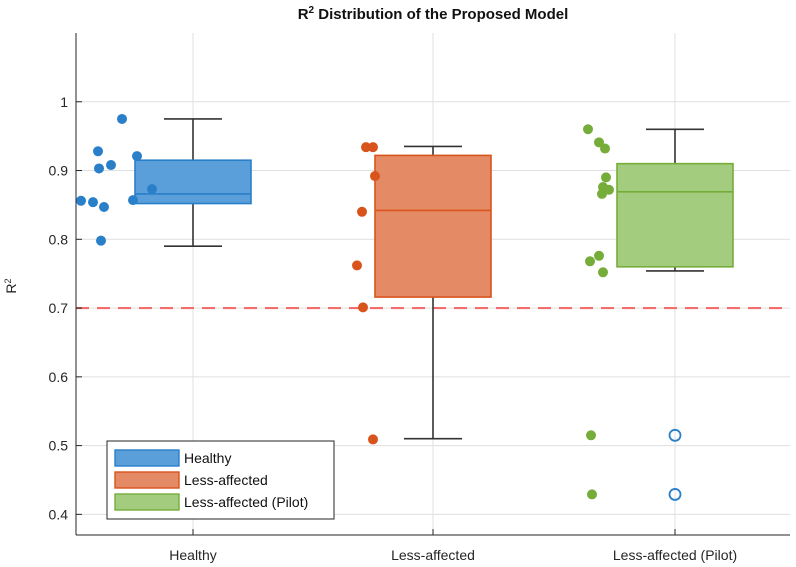 This screenshot has height=567, width=796. I want to click on y-tick-label: 0.6, so click(59, 377).